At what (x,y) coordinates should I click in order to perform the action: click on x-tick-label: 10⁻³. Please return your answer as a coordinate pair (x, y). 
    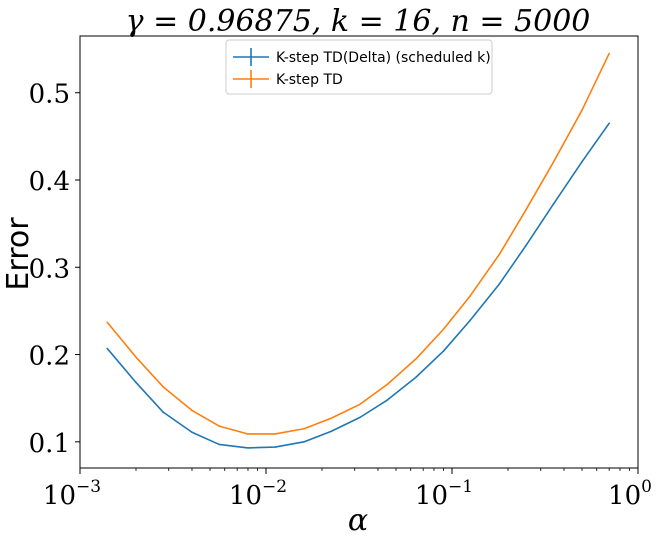
    Looking at the image, I should click on (72, 494).